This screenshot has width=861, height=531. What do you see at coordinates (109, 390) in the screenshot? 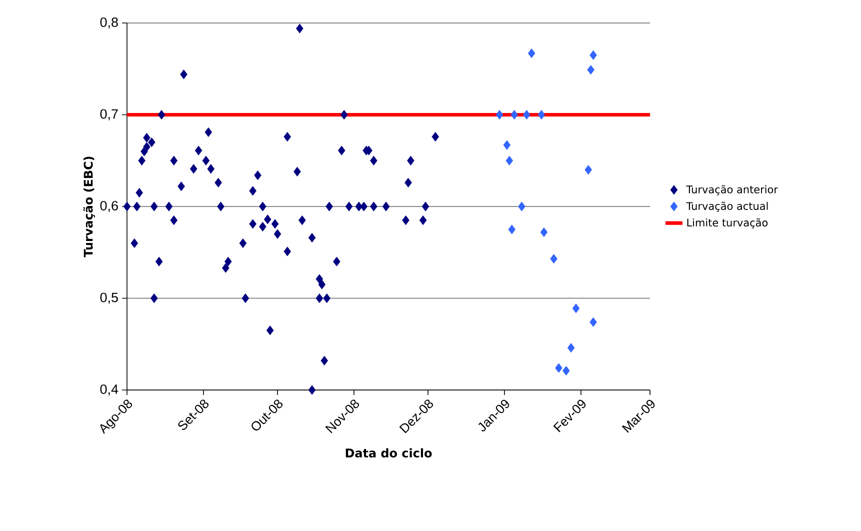
I see `y-tick-label: 0,4` at bounding box center [109, 390].